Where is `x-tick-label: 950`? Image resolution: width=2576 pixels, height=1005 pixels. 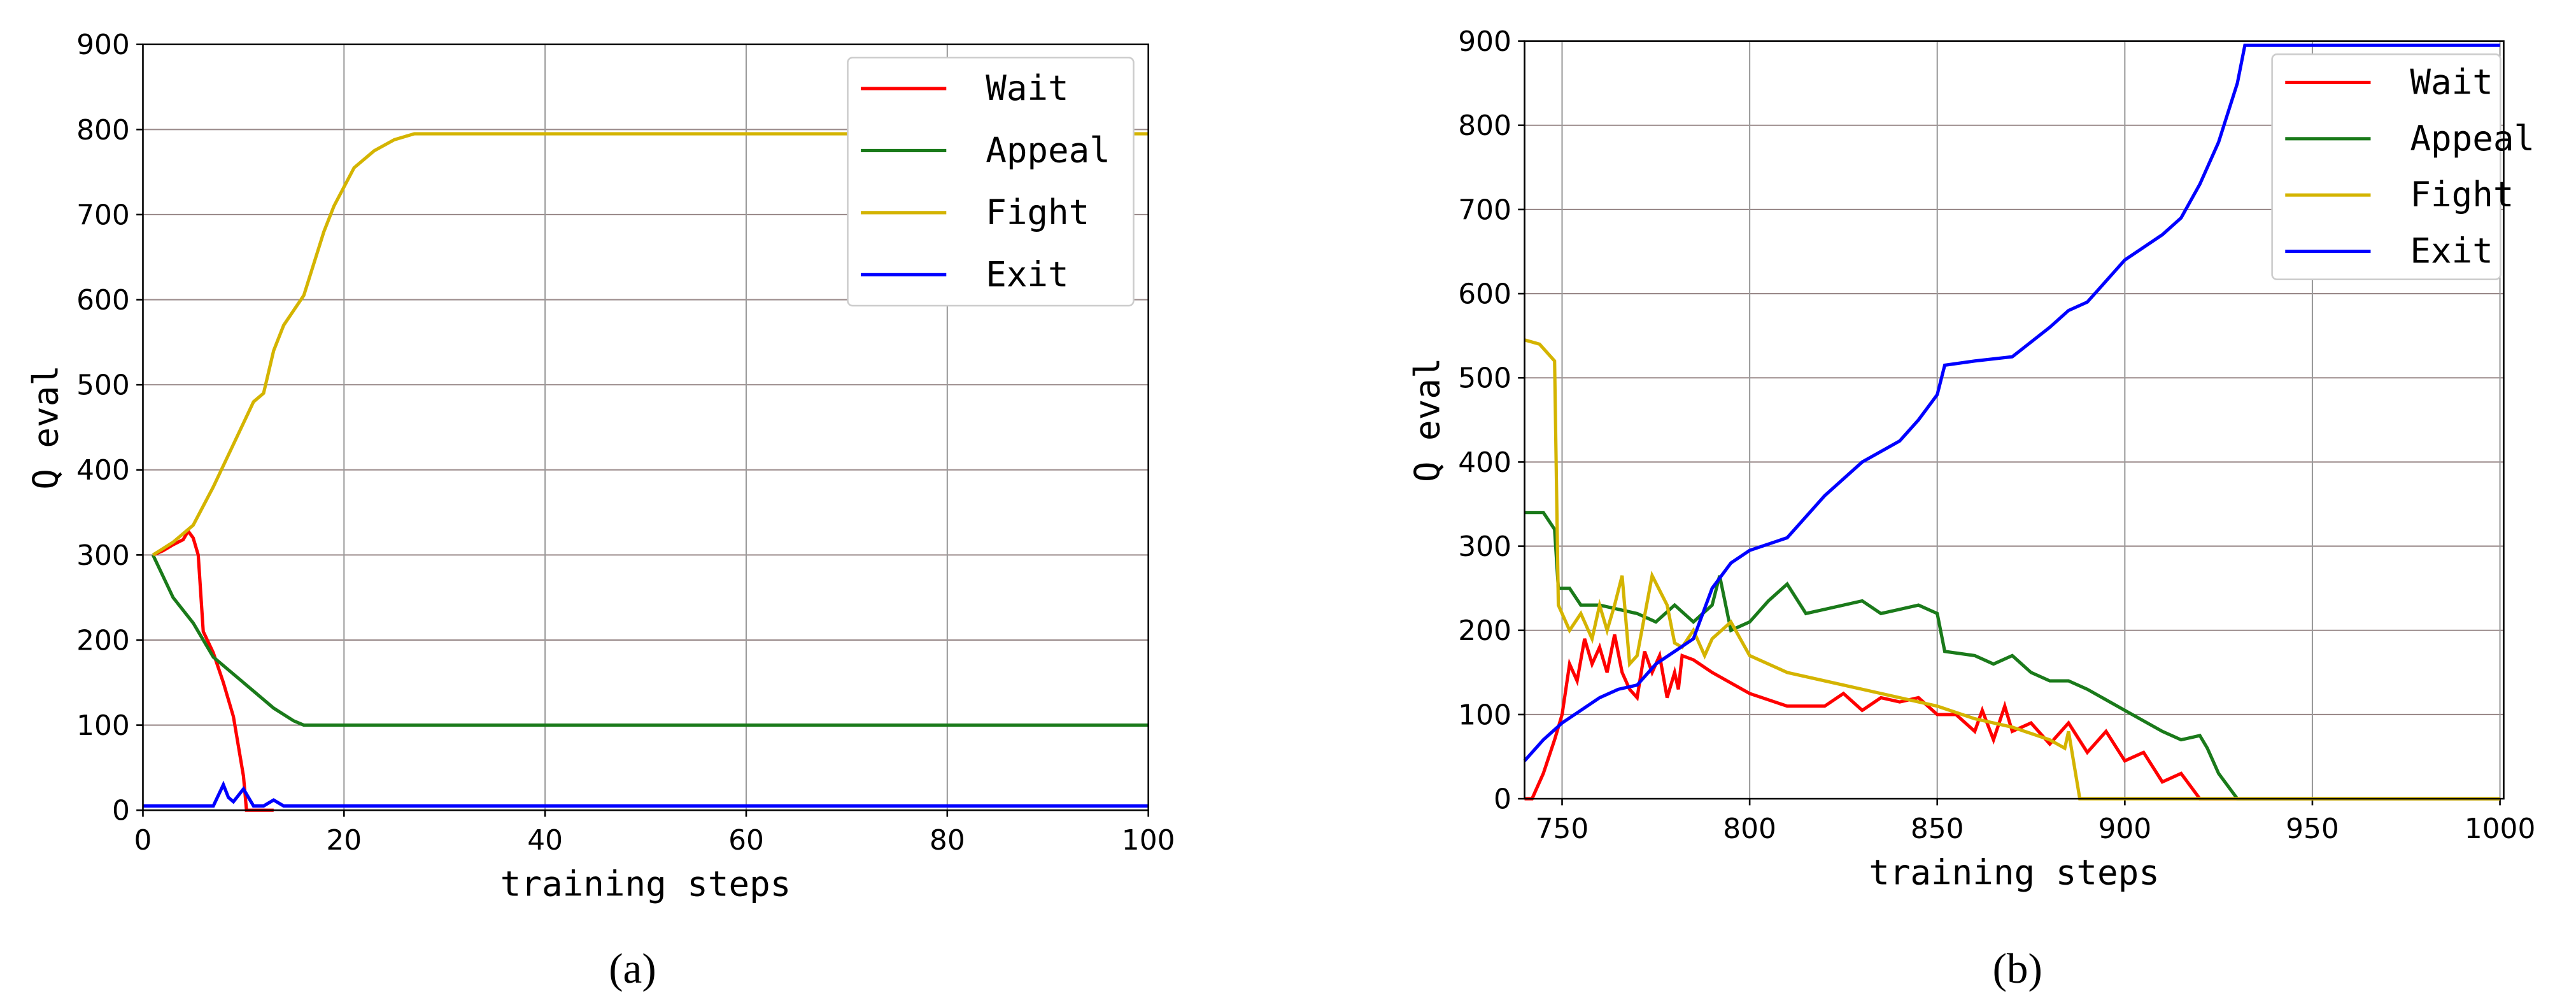 x-tick-label: 950 is located at coordinates (2312, 829).